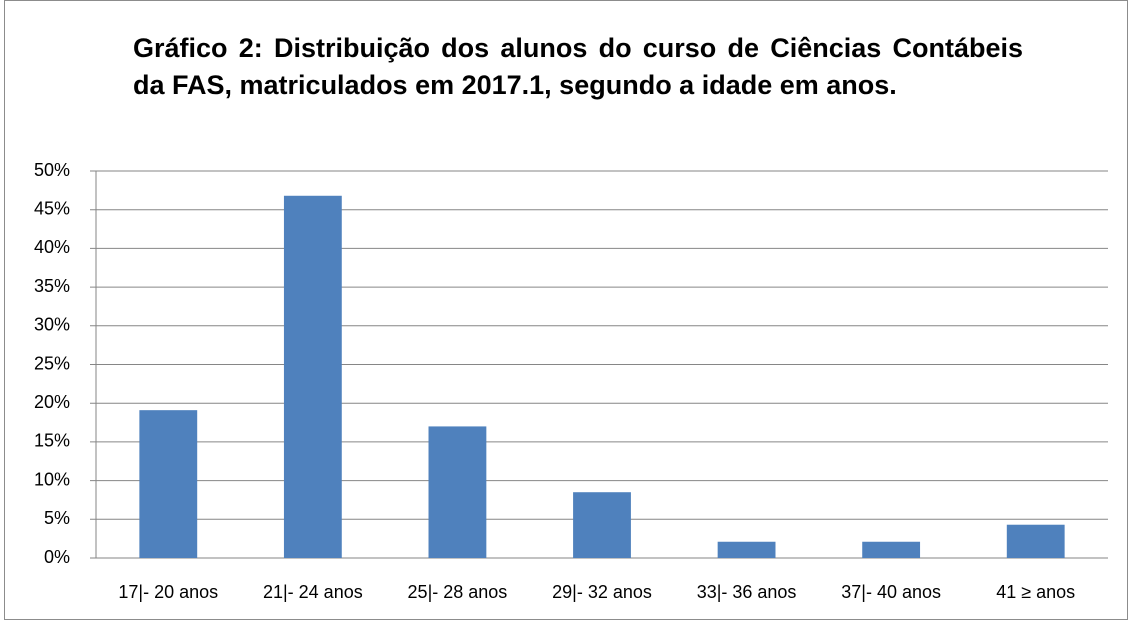 The image size is (1129, 621). I want to click on y-tick-label: 25%, so click(52, 363).